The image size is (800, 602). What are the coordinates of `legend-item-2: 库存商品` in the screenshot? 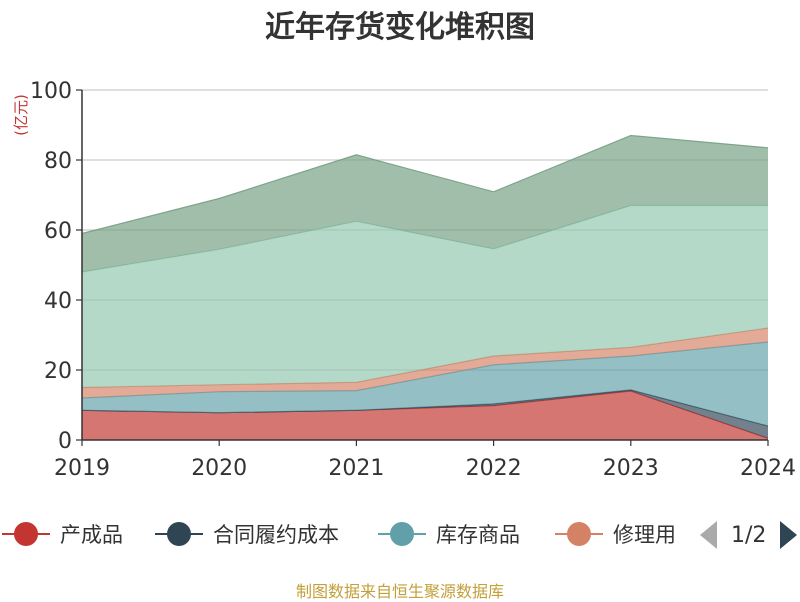 It's located at (449, 534).